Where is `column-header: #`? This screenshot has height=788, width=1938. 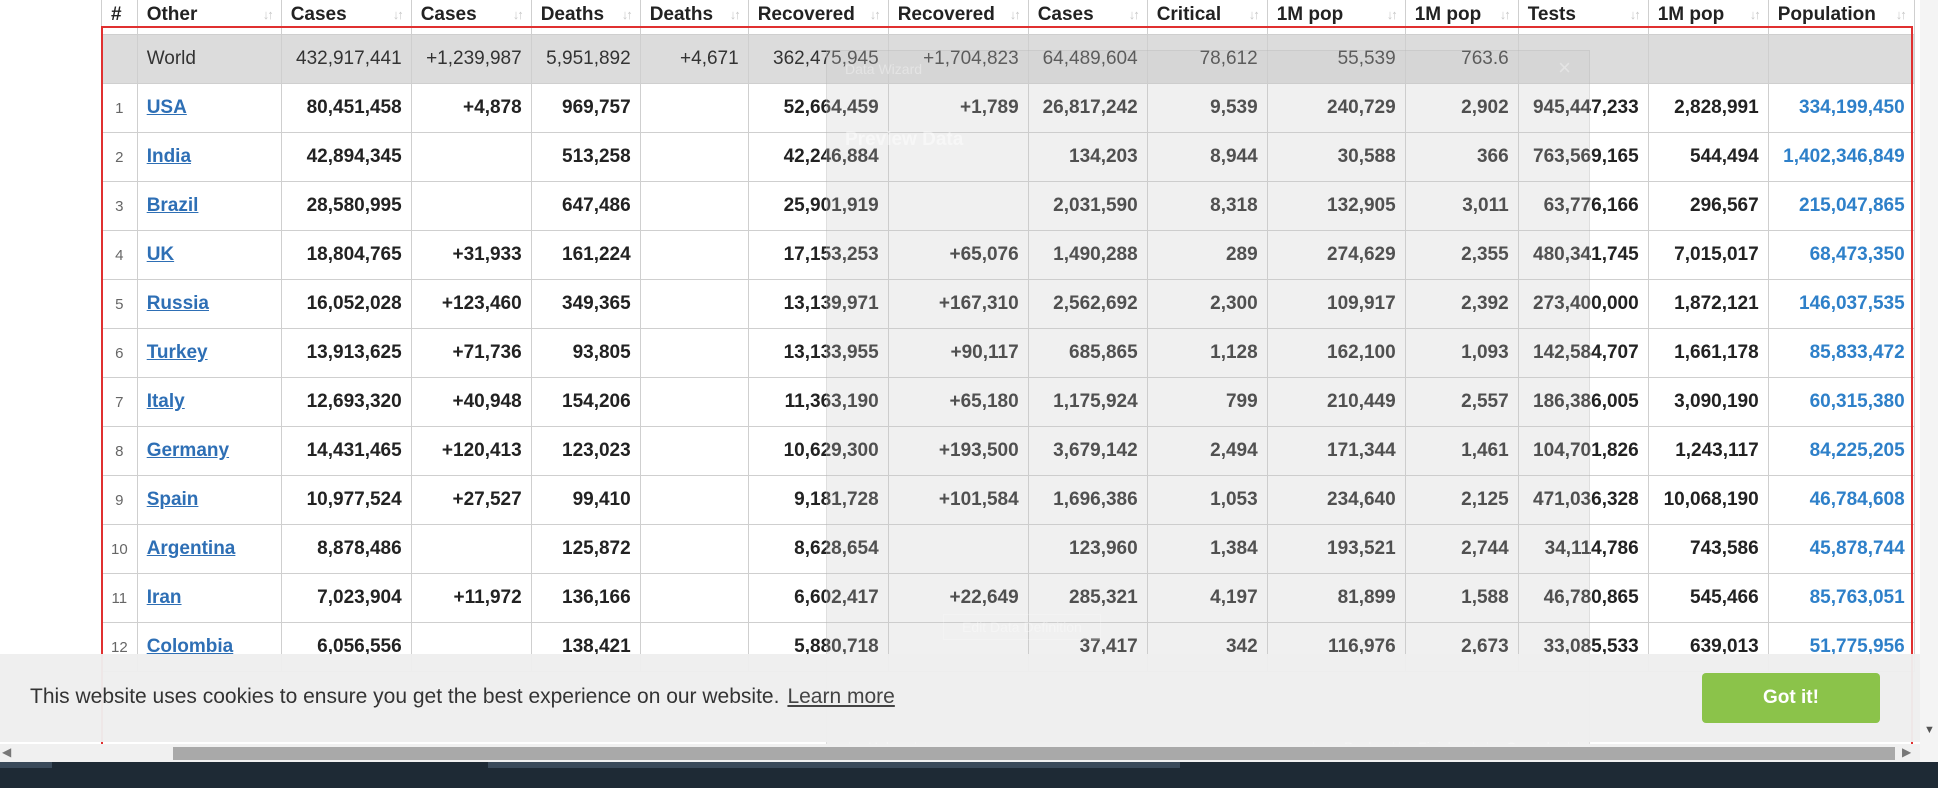 column-header: # is located at coordinates (119, 17).